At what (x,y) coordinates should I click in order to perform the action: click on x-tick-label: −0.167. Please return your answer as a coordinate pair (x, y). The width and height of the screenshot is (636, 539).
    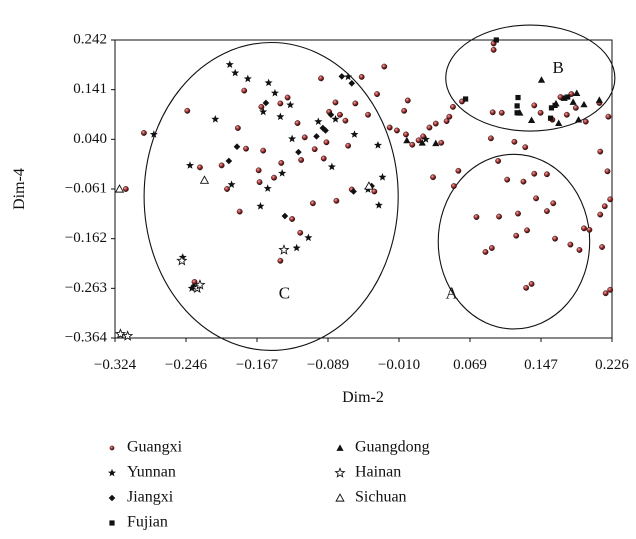
    Looking at the image, I should click on (257, 365).